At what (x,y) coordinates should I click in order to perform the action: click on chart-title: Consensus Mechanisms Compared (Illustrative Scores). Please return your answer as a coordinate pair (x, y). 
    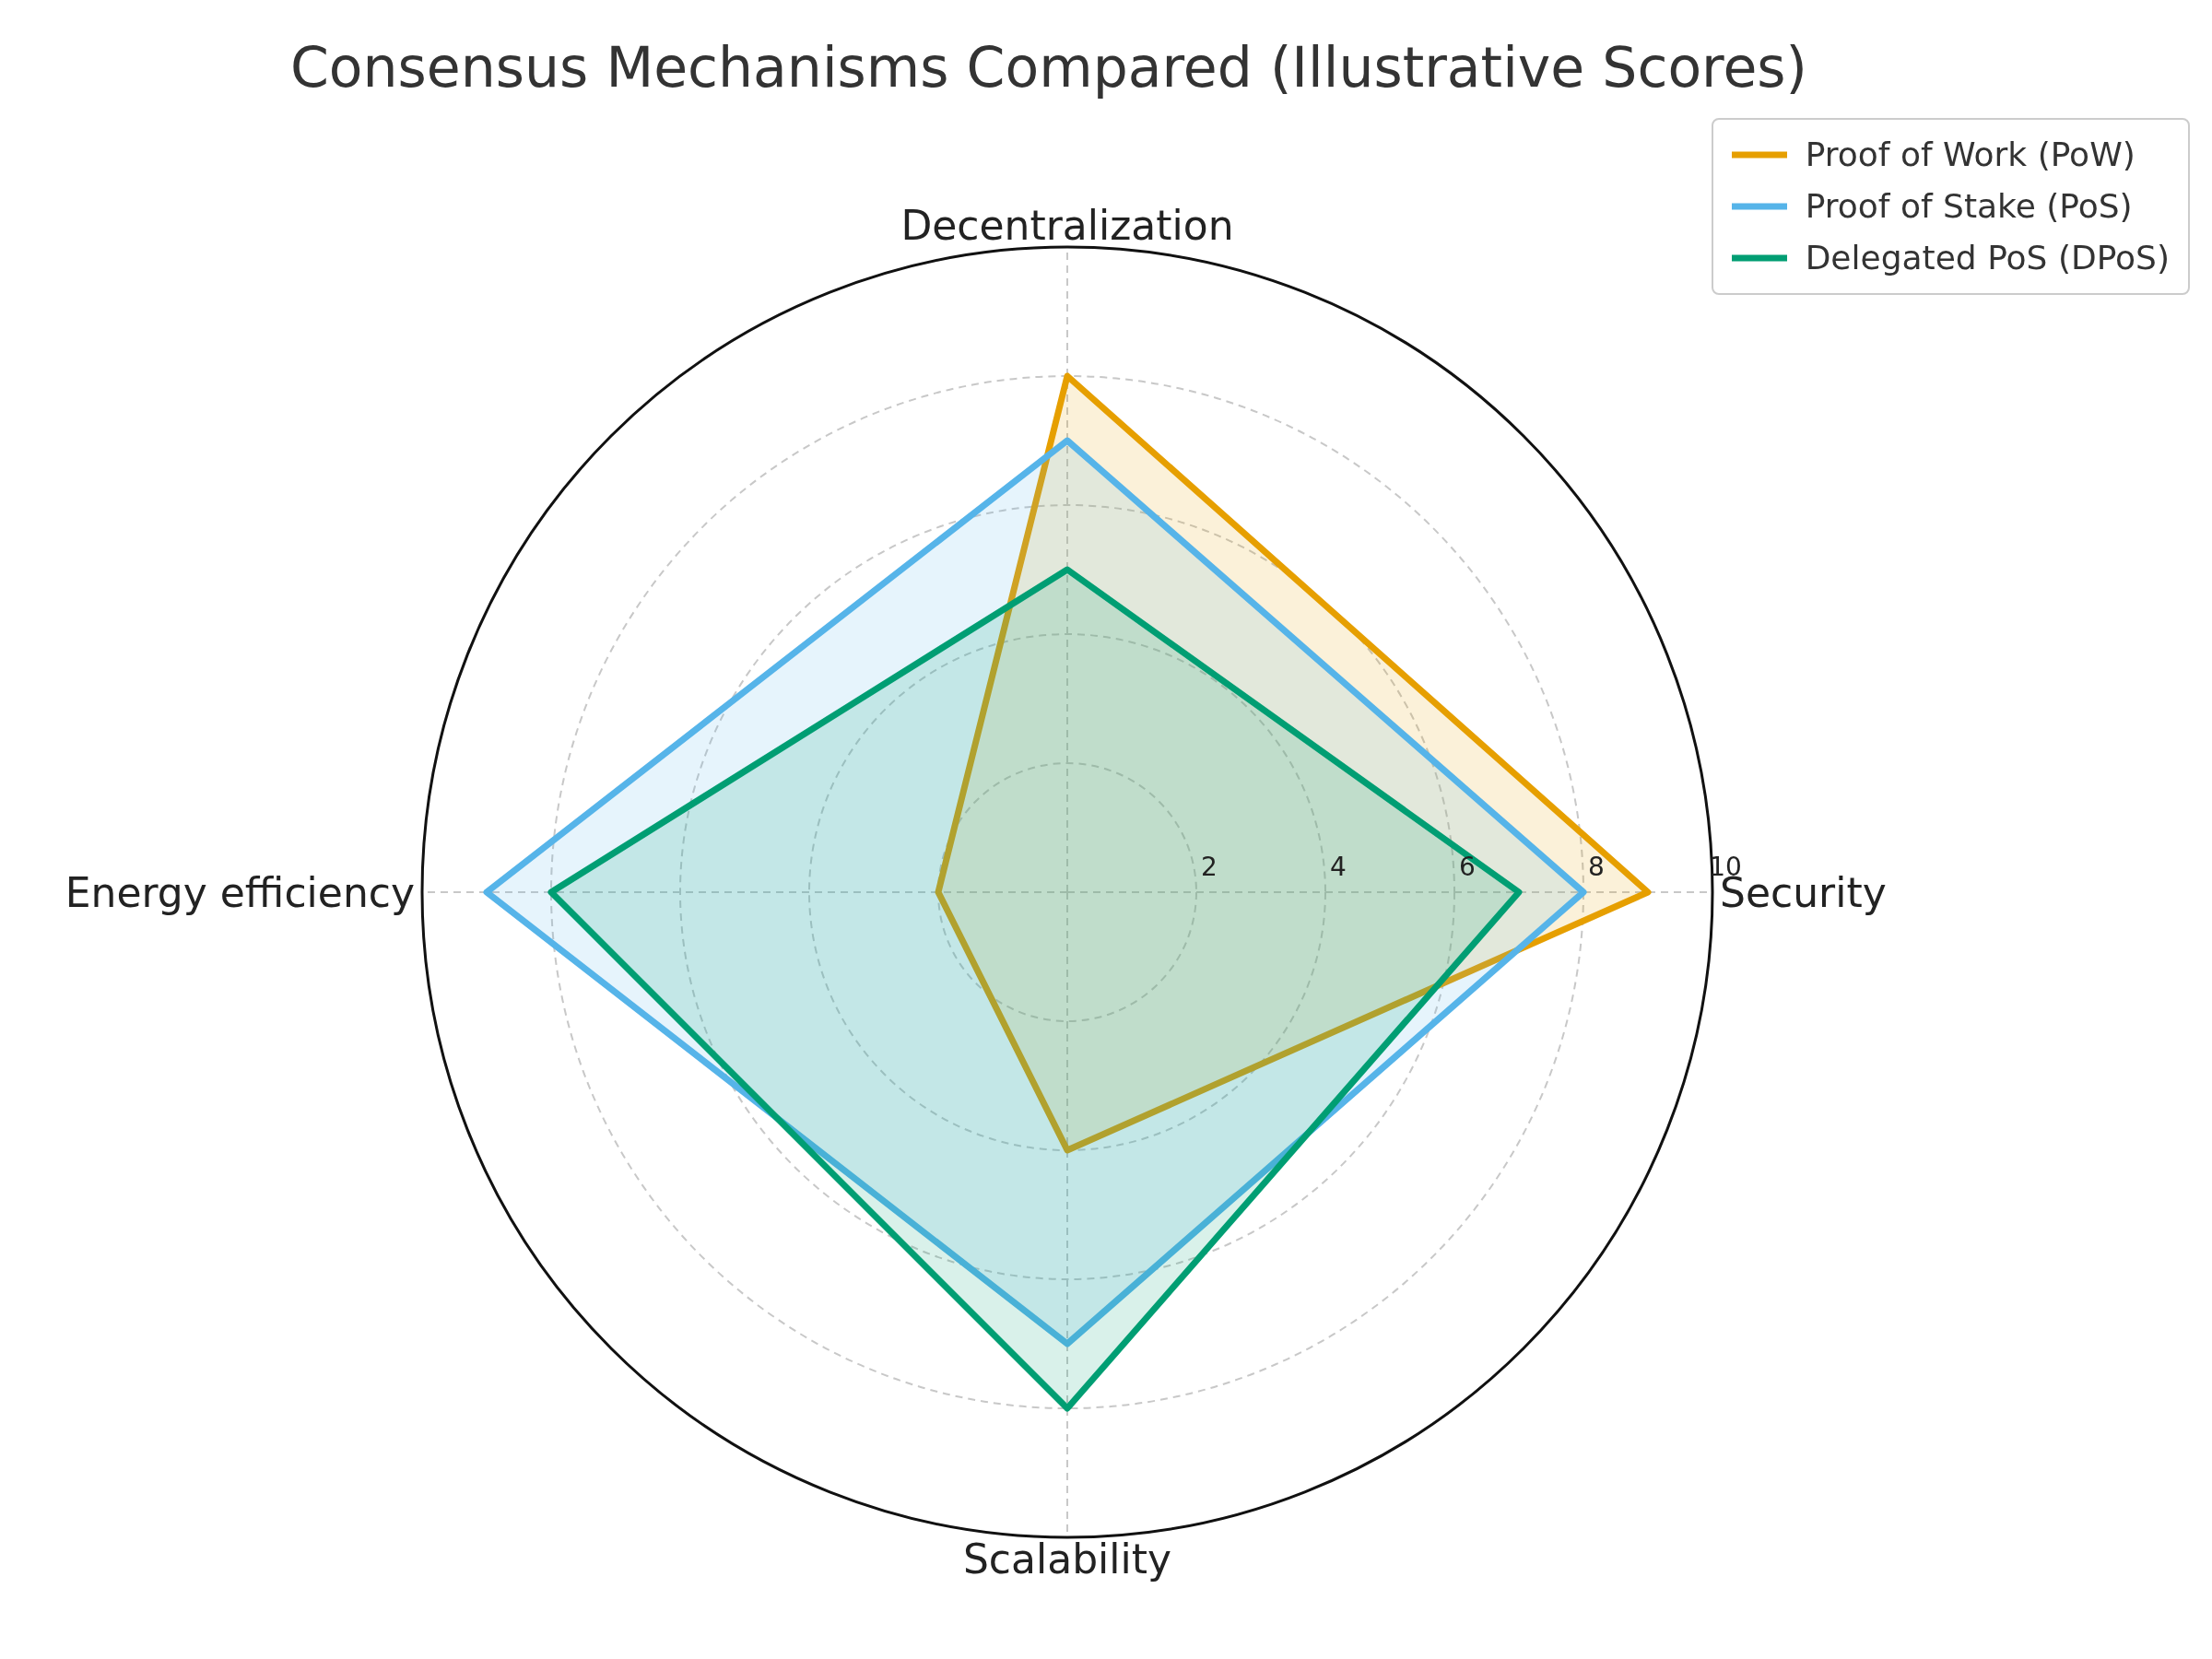
    Looking at the image, I should click on (1048, 67).